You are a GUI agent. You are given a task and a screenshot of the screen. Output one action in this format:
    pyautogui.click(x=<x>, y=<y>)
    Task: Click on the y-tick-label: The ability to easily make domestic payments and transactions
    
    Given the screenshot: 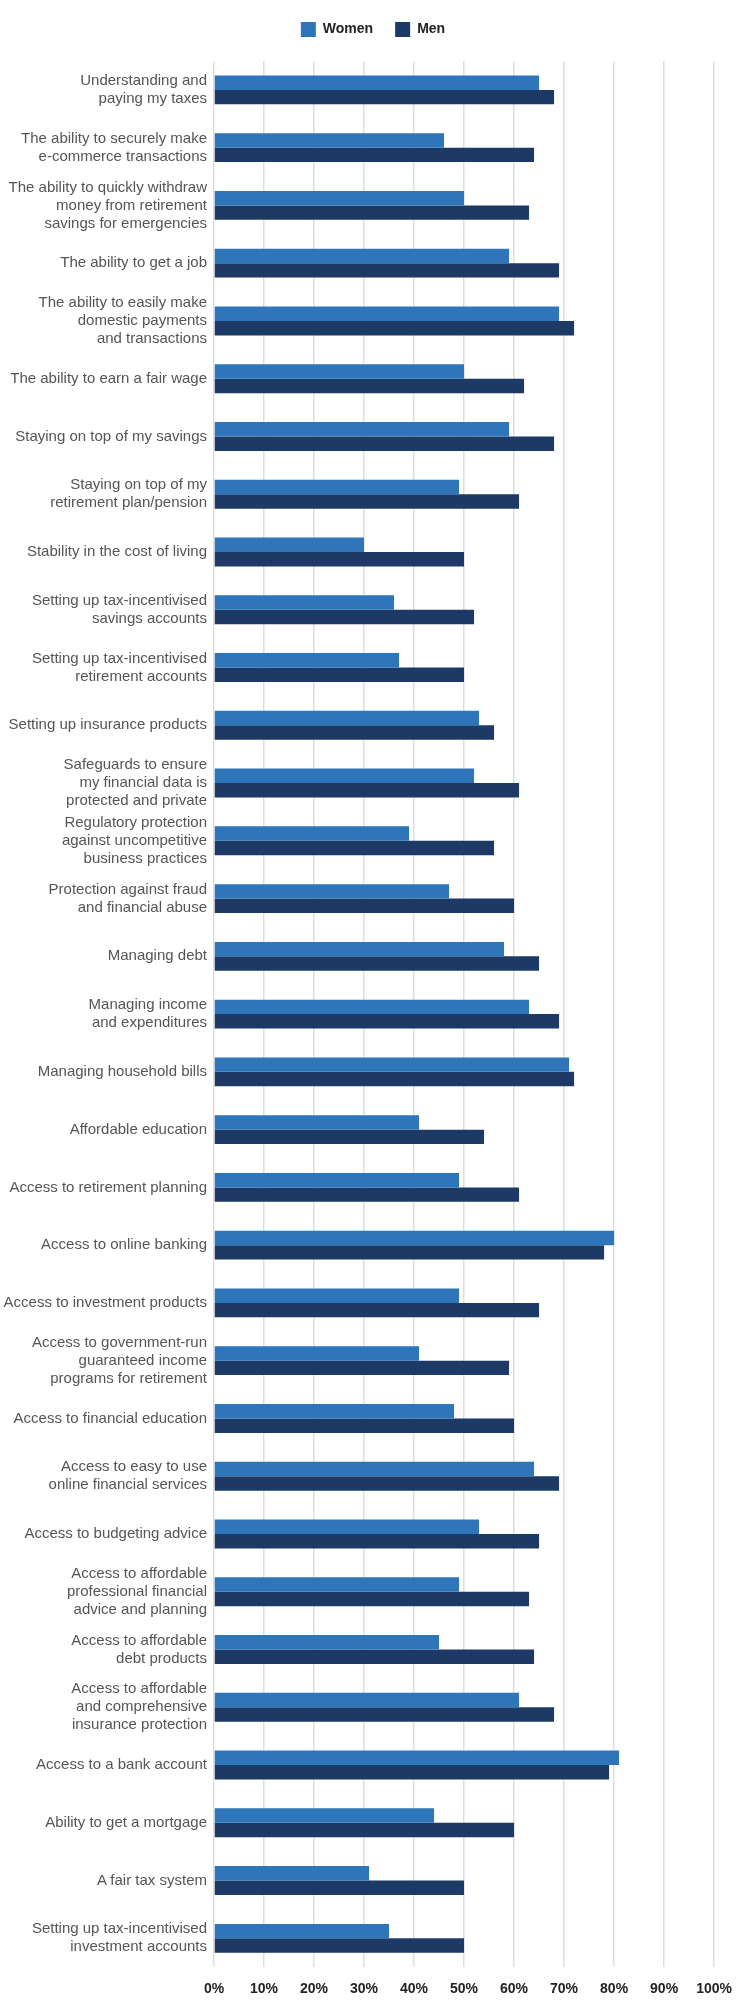 What is the action you would take?
    pyautogui.click(x=122, y=320)
    